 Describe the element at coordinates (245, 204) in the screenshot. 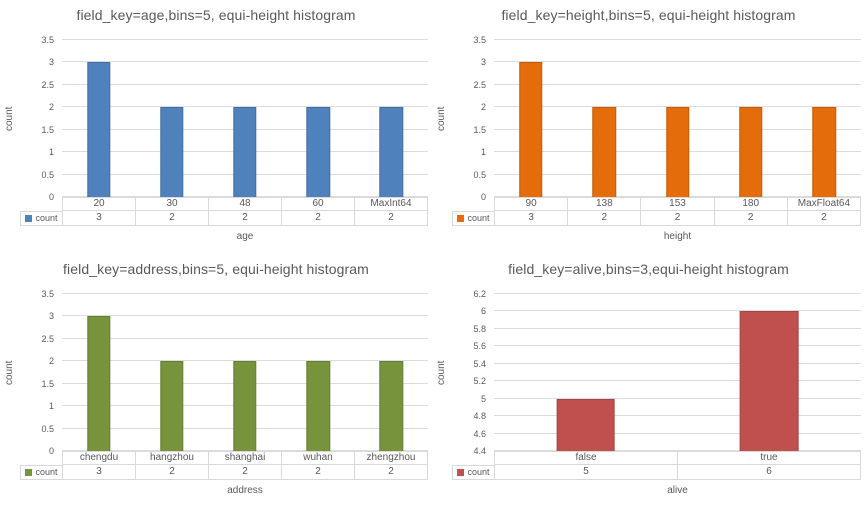

I see `category-cell: 48` at that location.